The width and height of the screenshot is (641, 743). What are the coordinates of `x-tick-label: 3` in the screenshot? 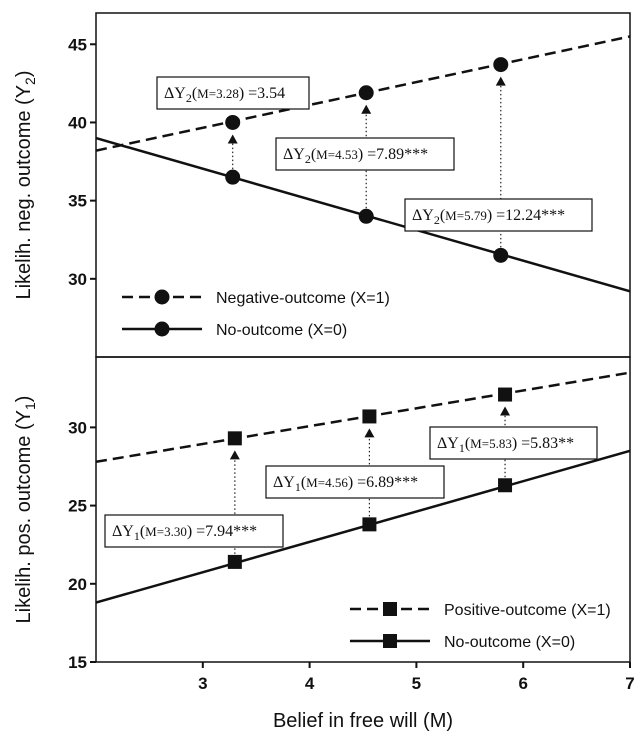 It's located at (202, 683).